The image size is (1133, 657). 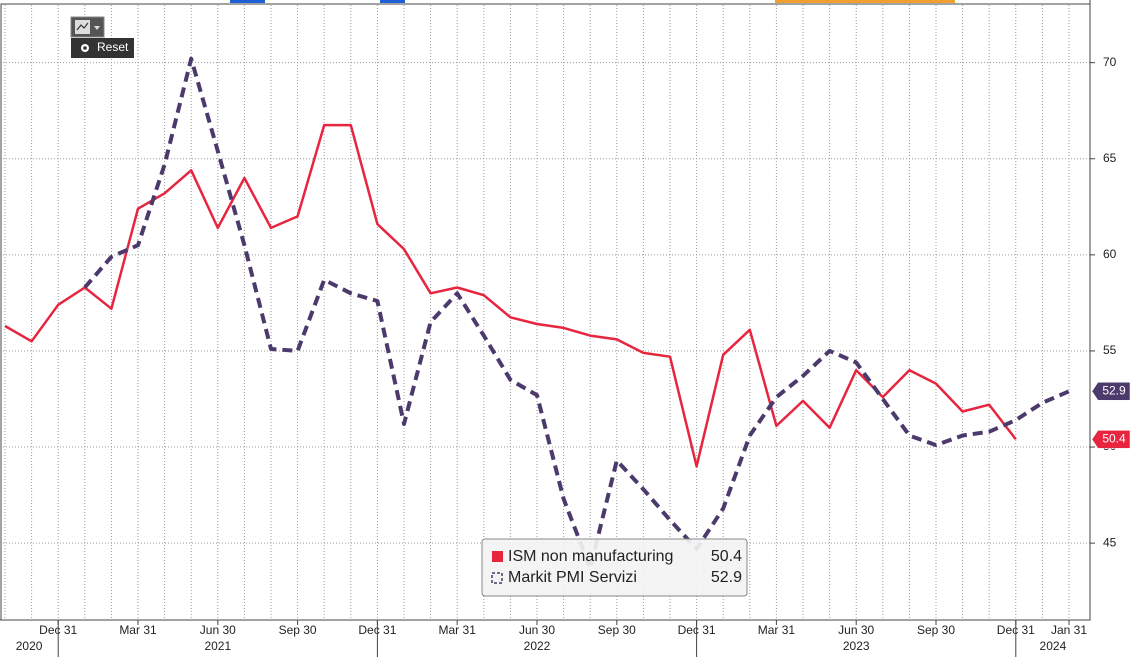 I want to click on dropdown-arrow, so click(x=97, y=28).